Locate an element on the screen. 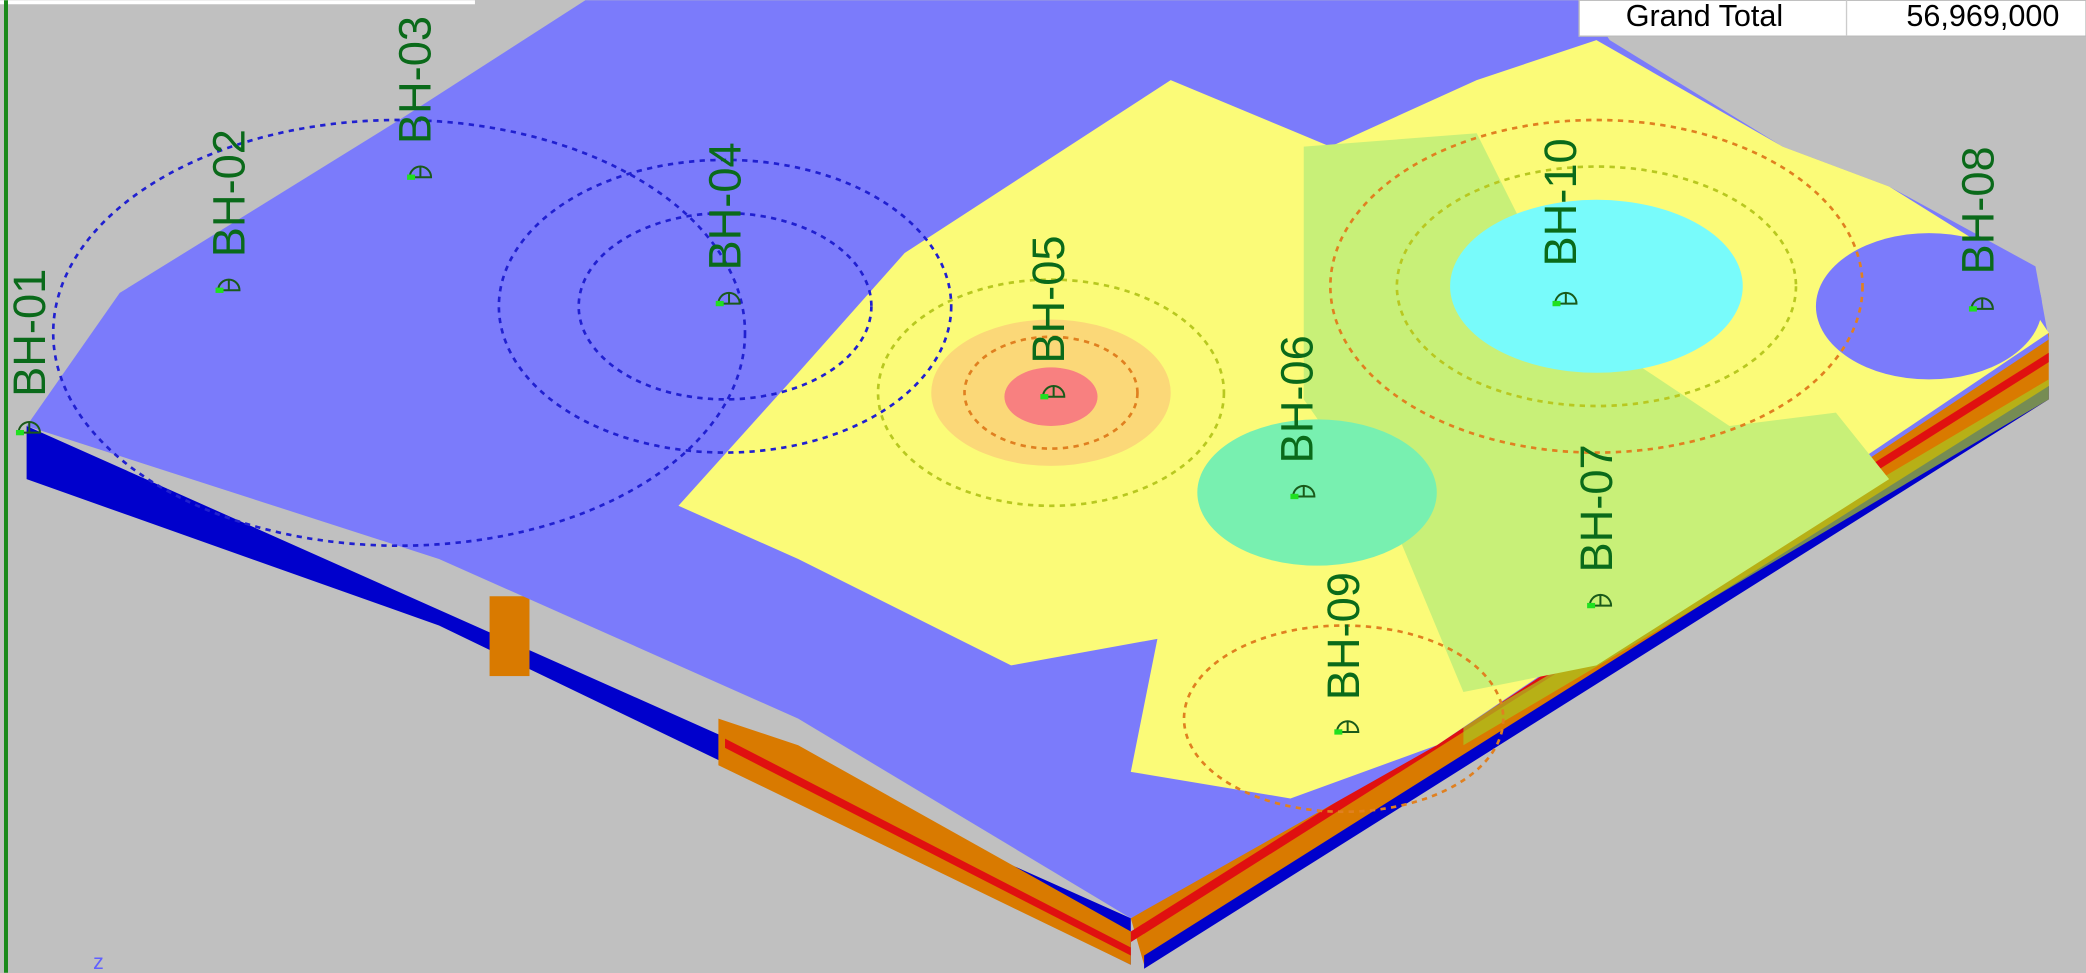 The image size is (2086, 973). borehole-label: BH-01 is located at coordinates (29, 333).